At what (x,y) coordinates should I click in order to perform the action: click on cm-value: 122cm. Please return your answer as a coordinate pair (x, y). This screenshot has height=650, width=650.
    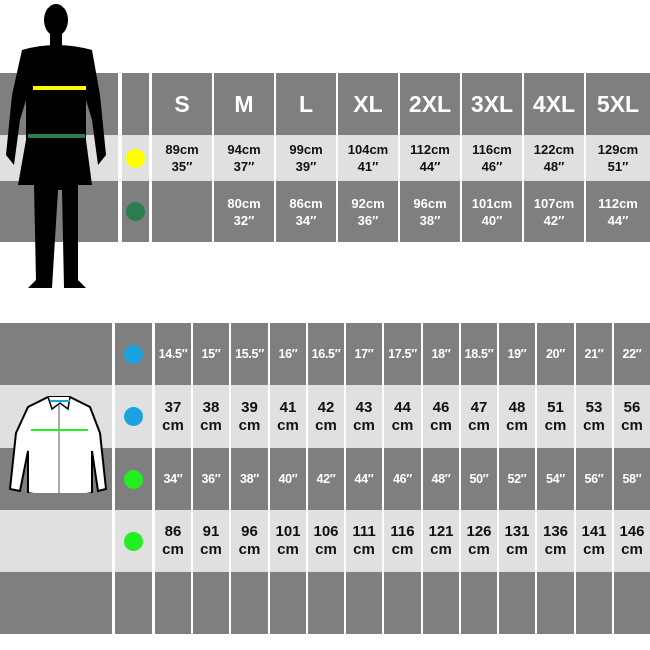
    Looking at the image, I should click on (554, 149).